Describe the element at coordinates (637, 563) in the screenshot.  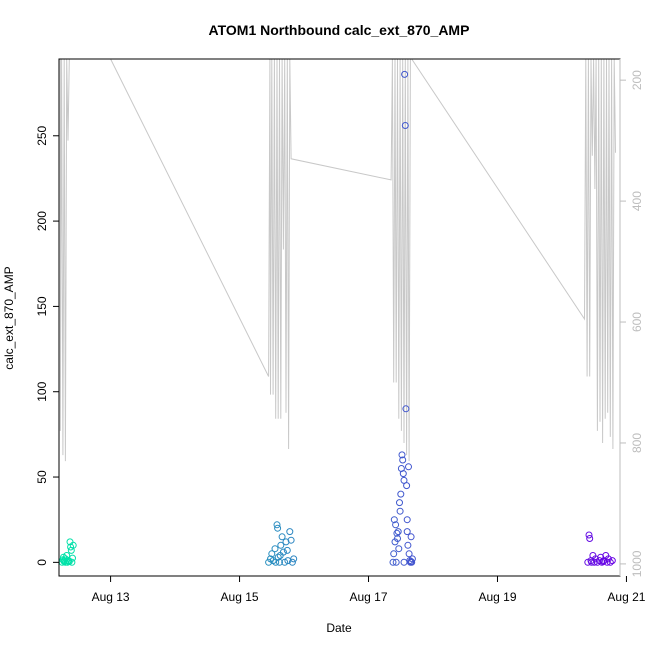
I see `y2-tick-label: 1000` at that location.